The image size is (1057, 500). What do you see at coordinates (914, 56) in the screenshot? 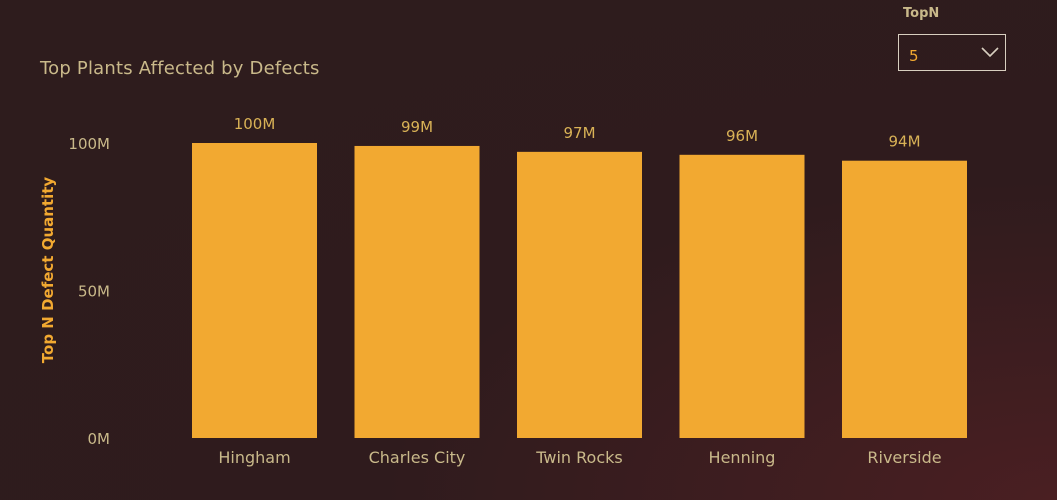
I see `topn-slicer-value: 5` at bounding box center [914, 56].